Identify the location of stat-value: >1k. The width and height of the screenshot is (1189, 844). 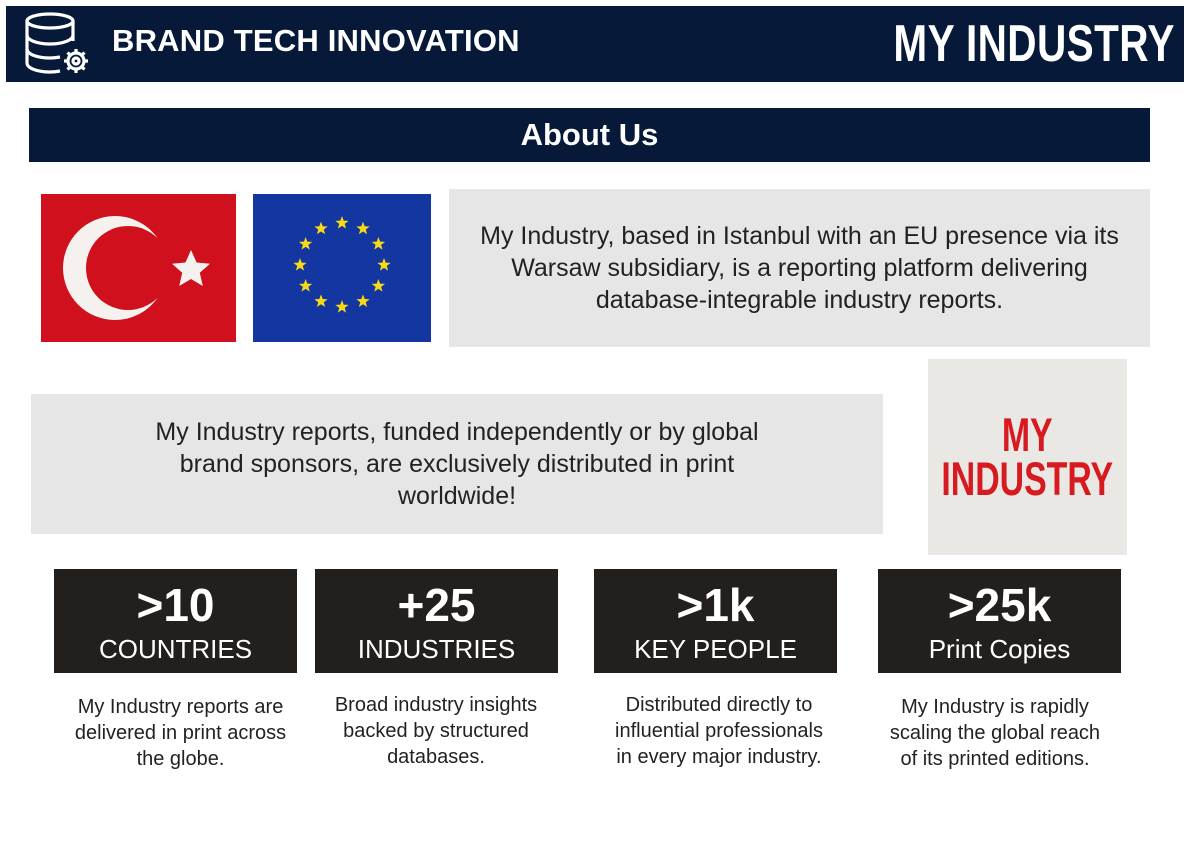
(715, 605).